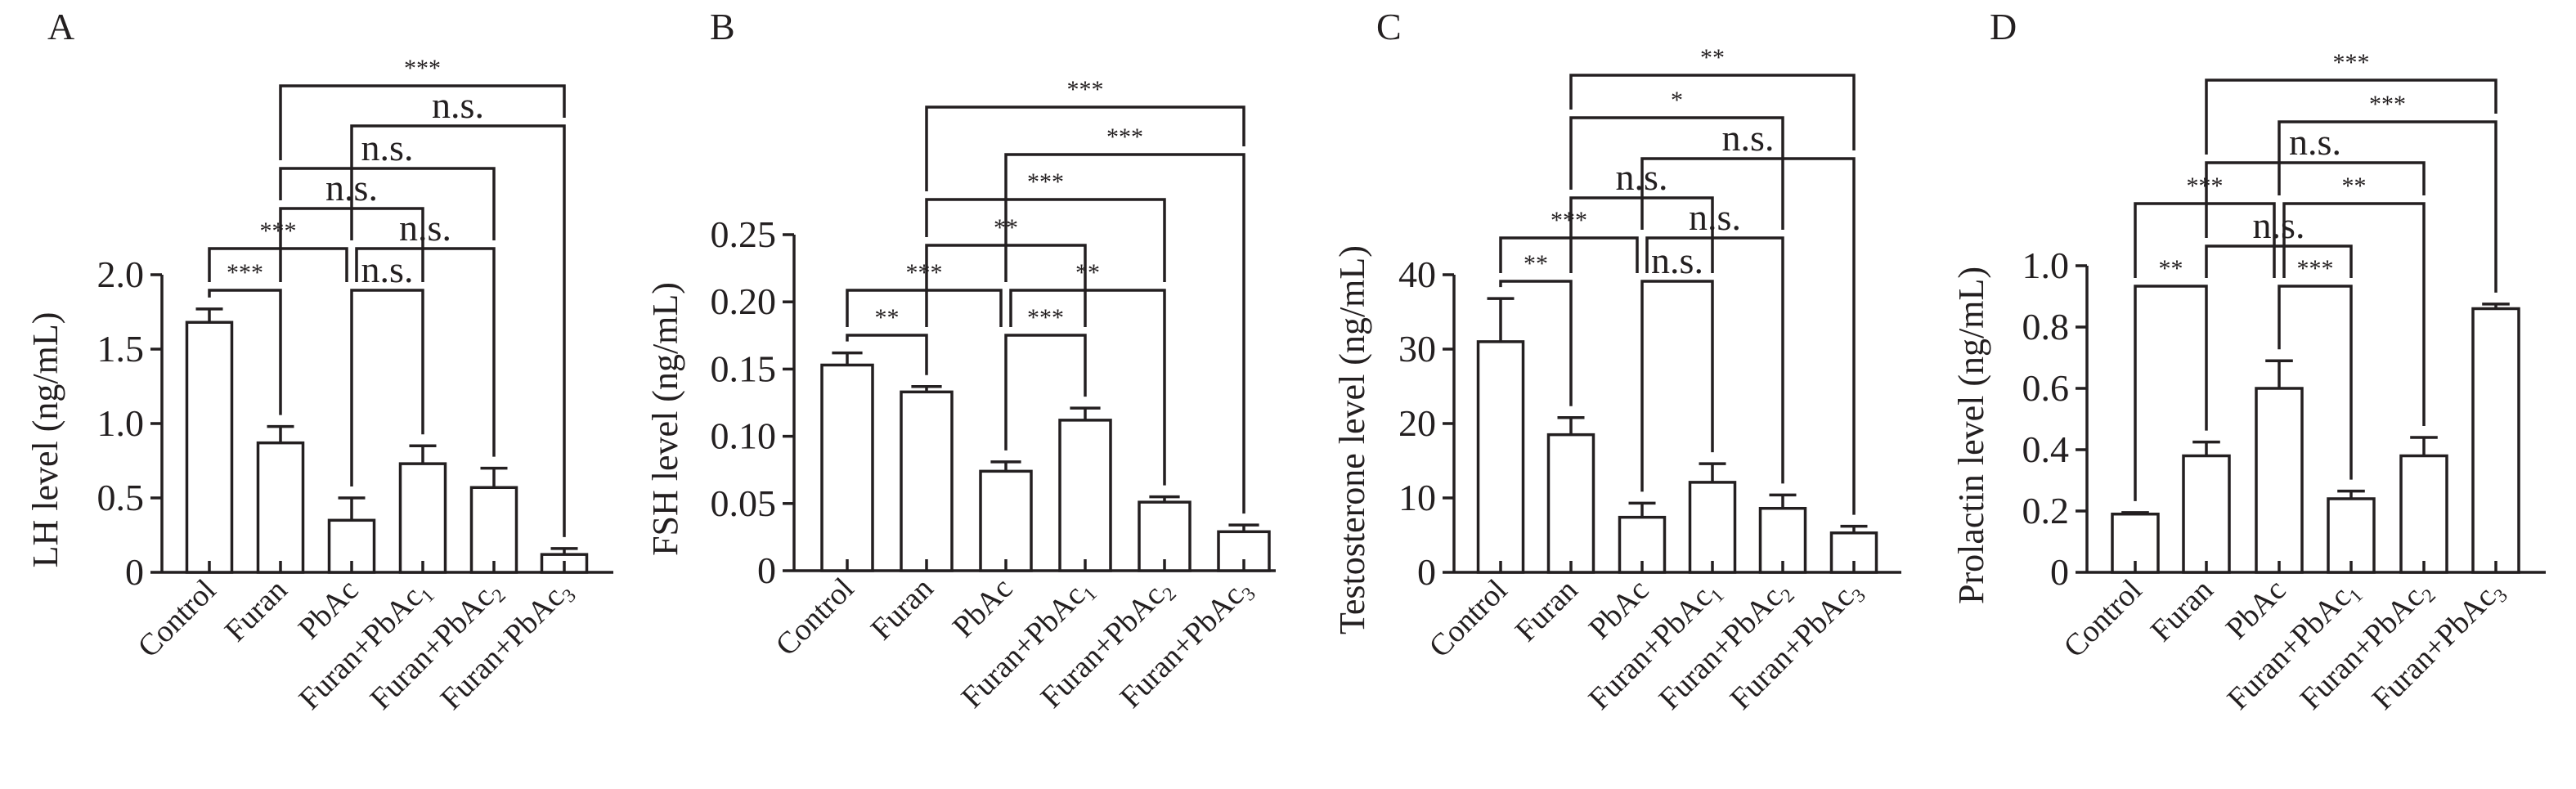 This screenshot has height=789, width=2576. What do you see at coordinates (2004, 26) in the screenshot?
I see `panel-letter: D` at bounding box center [2004, 26].